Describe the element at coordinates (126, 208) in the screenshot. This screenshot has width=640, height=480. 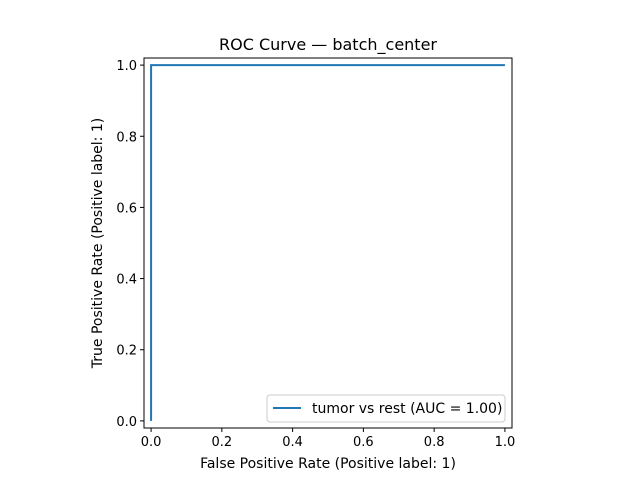
I see `y-tick-label: 0.6` at that location.